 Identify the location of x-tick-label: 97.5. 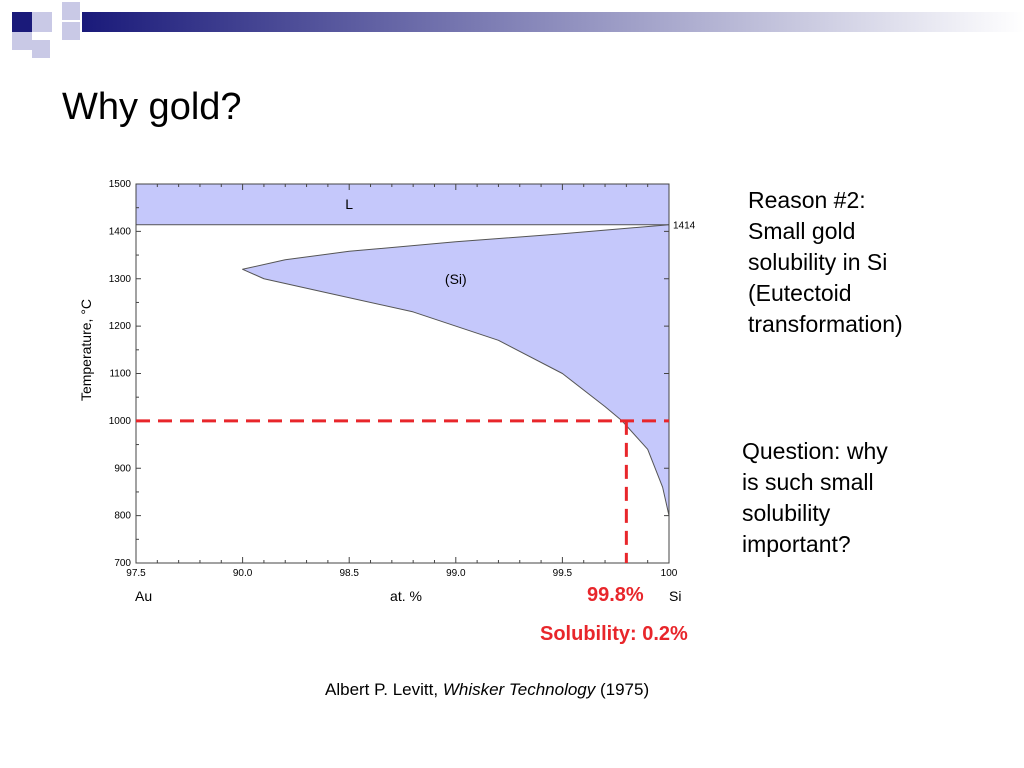
(136, 573).